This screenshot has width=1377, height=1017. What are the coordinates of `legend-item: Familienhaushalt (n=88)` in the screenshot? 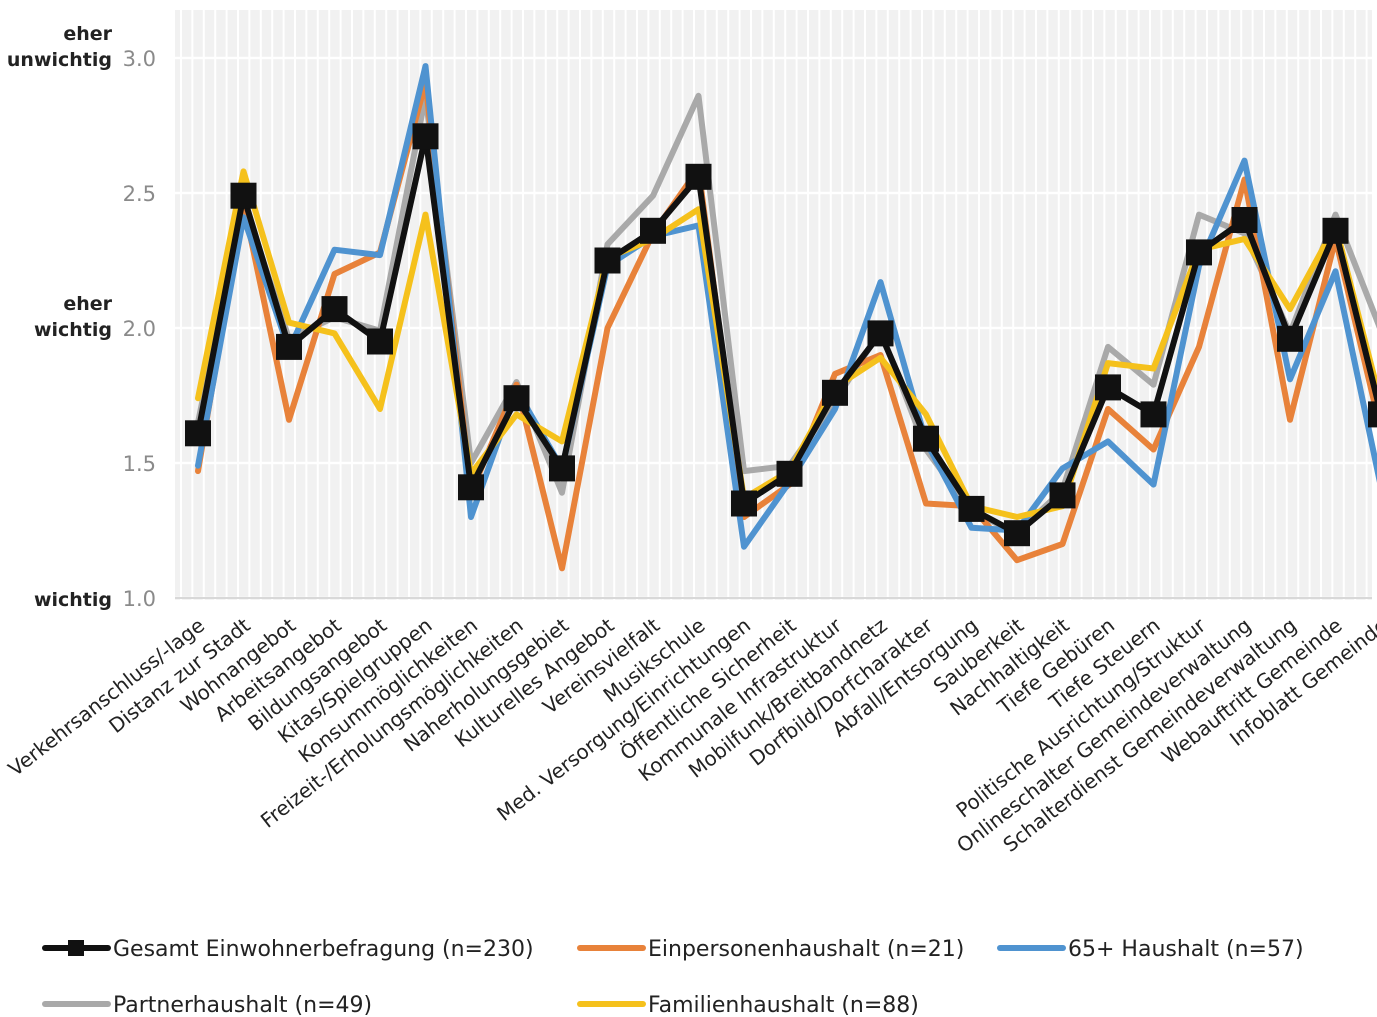 It's located at (748, 1005).